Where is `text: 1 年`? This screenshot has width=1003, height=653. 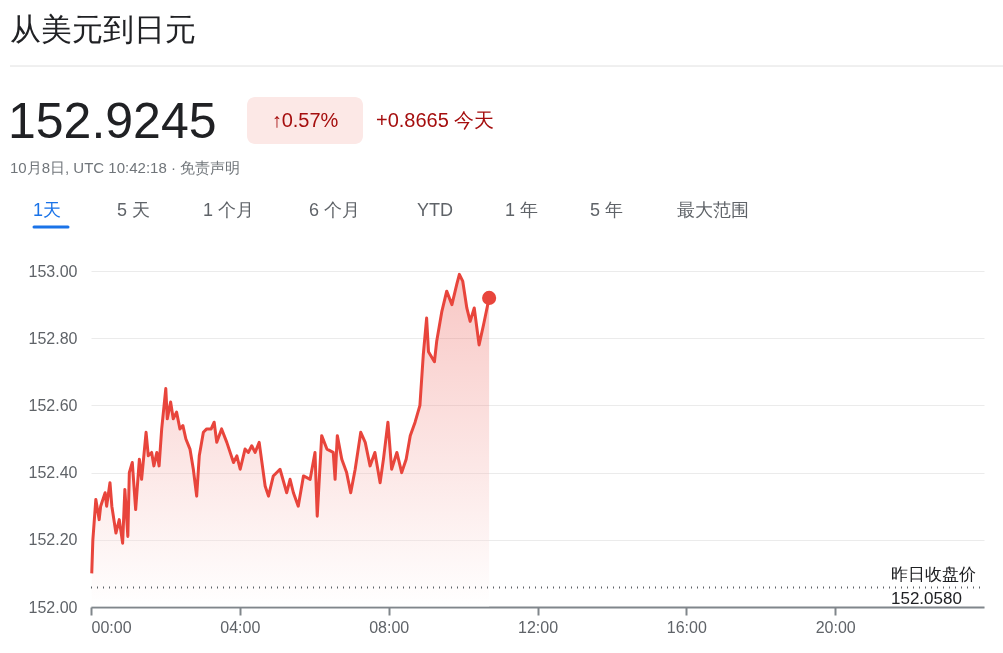 text: 1 年 is located at coordinates (522, 210).